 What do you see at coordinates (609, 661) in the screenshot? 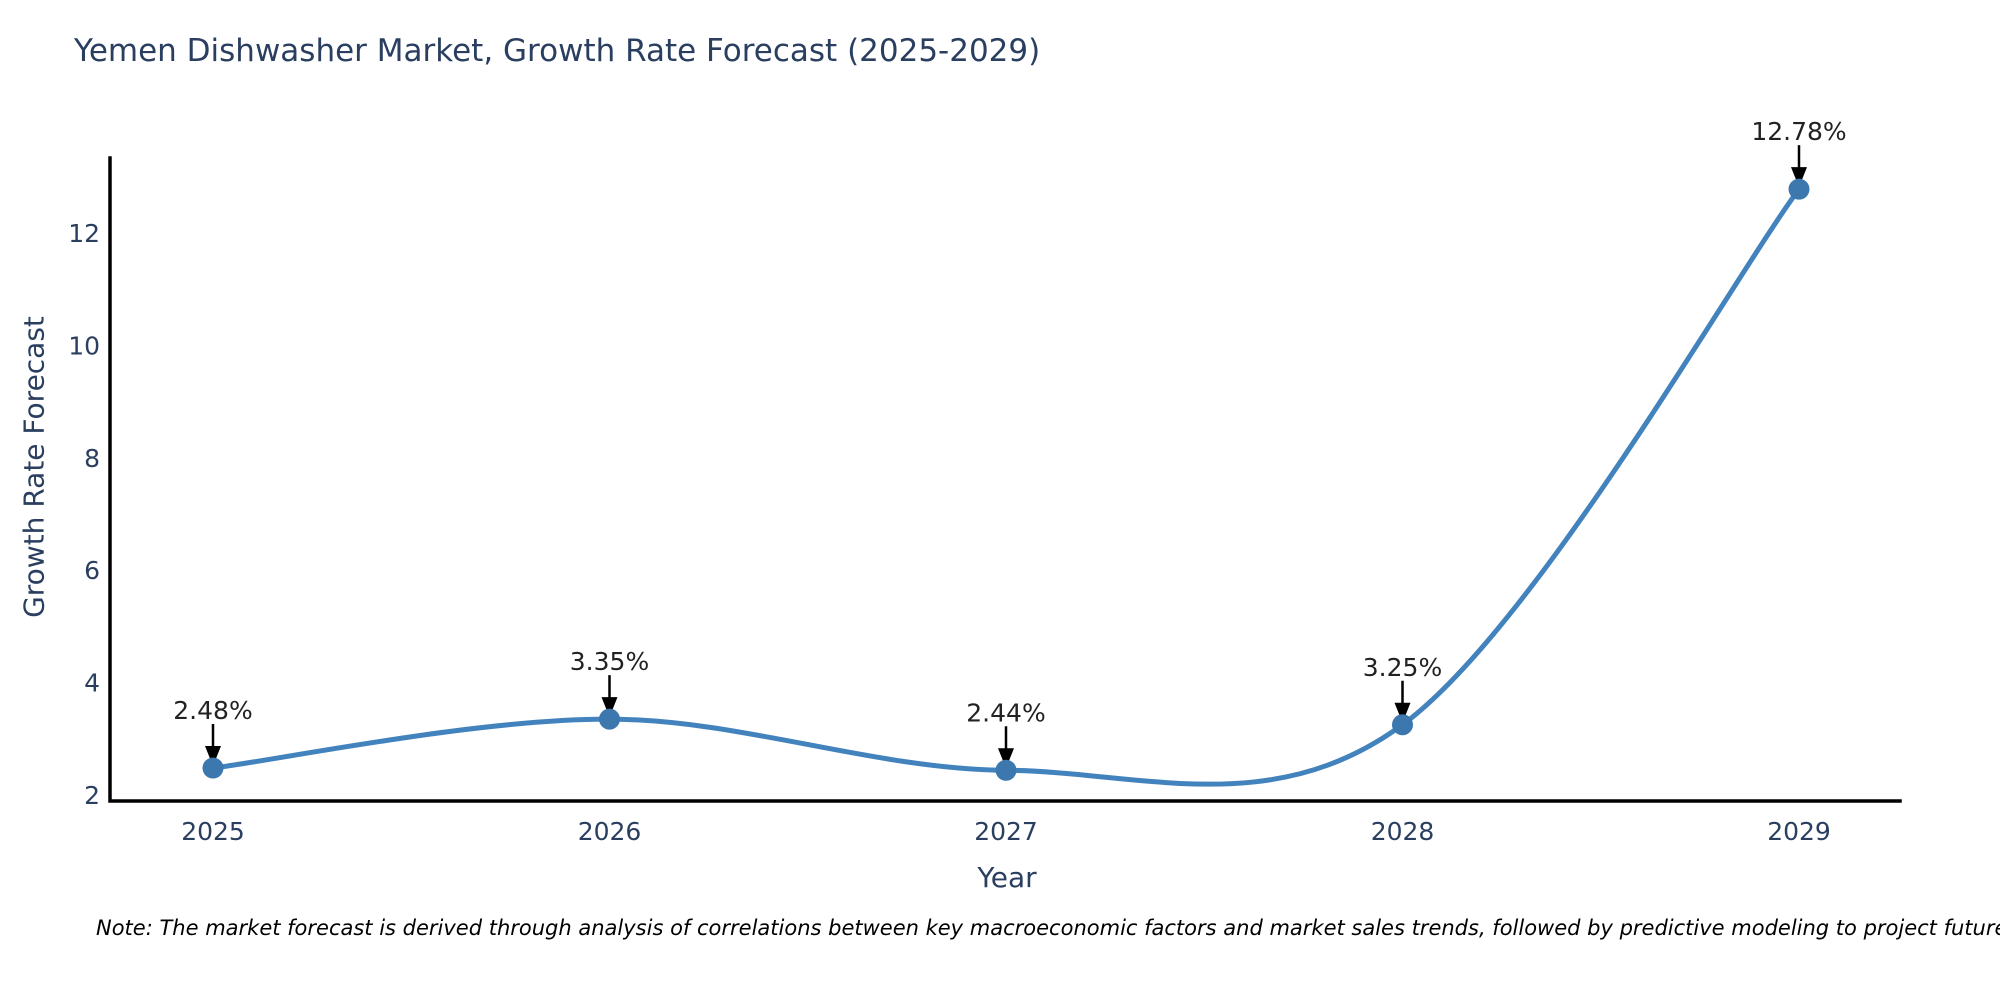
I see `annotation-label: 3.35%` at bounding box center [609, 661].